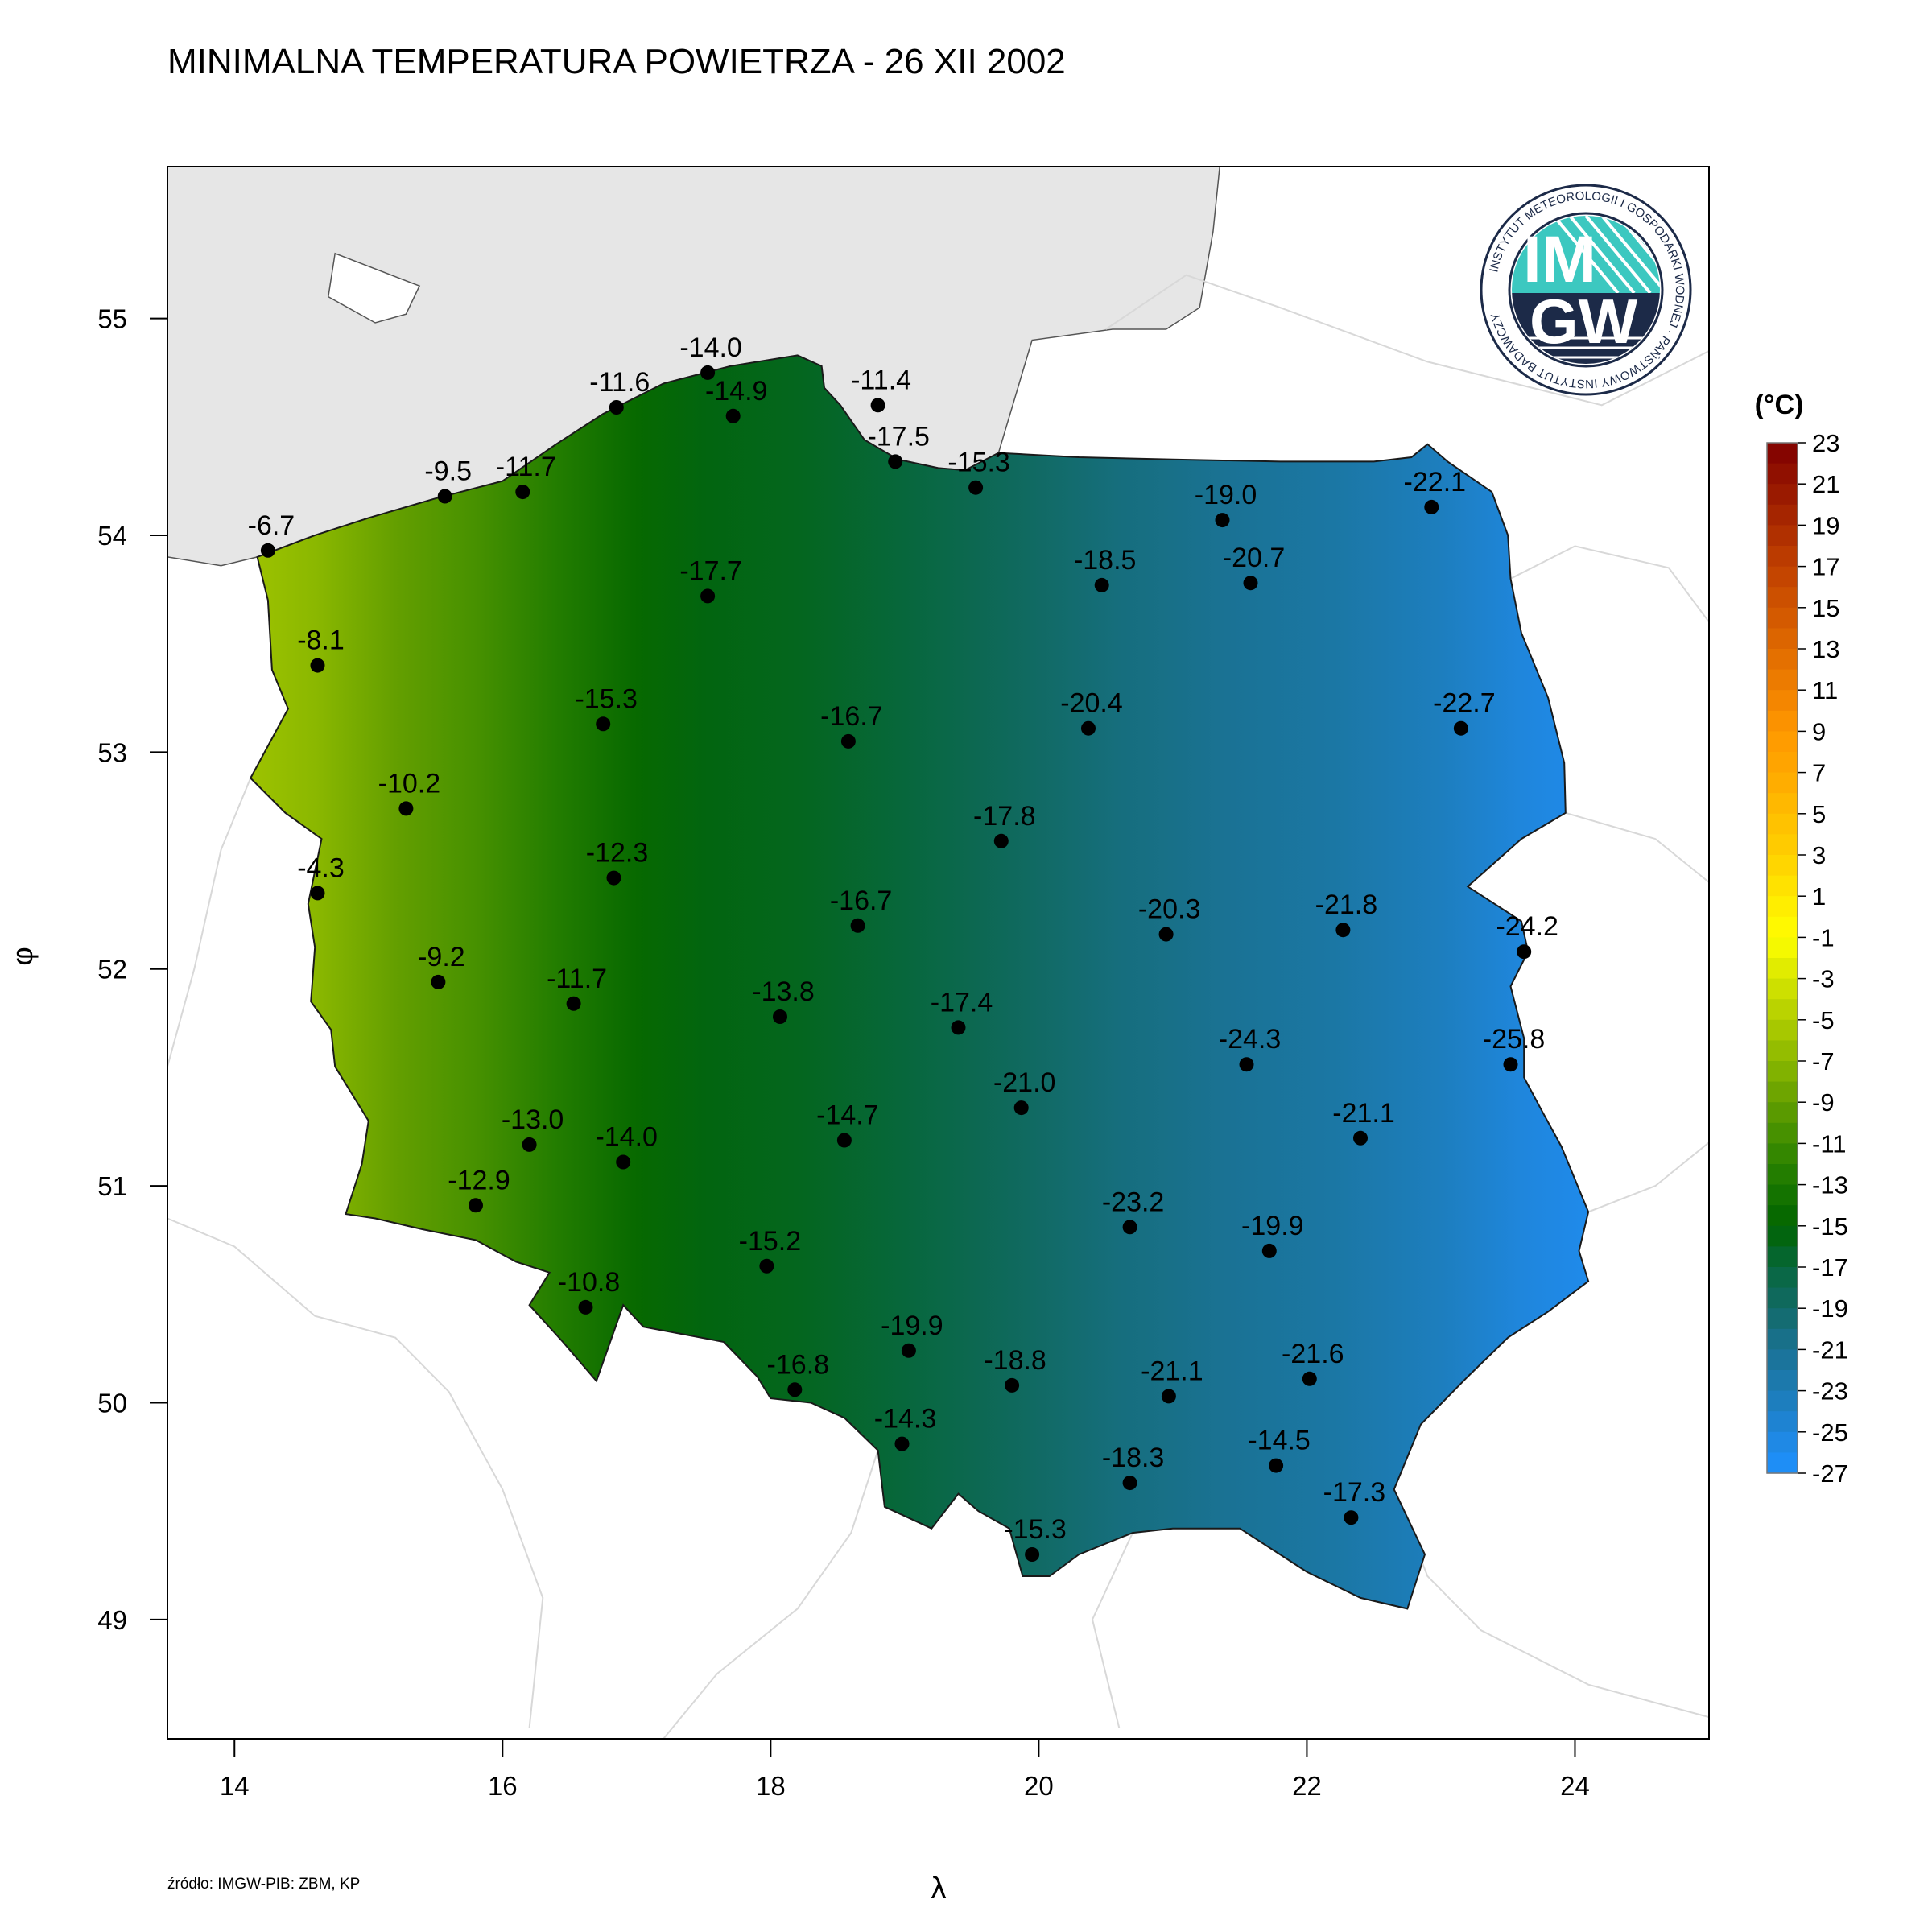  Describe the element at coordinates (1105, 560) in the screenshot. I see `station-label: -18.5` at that location.